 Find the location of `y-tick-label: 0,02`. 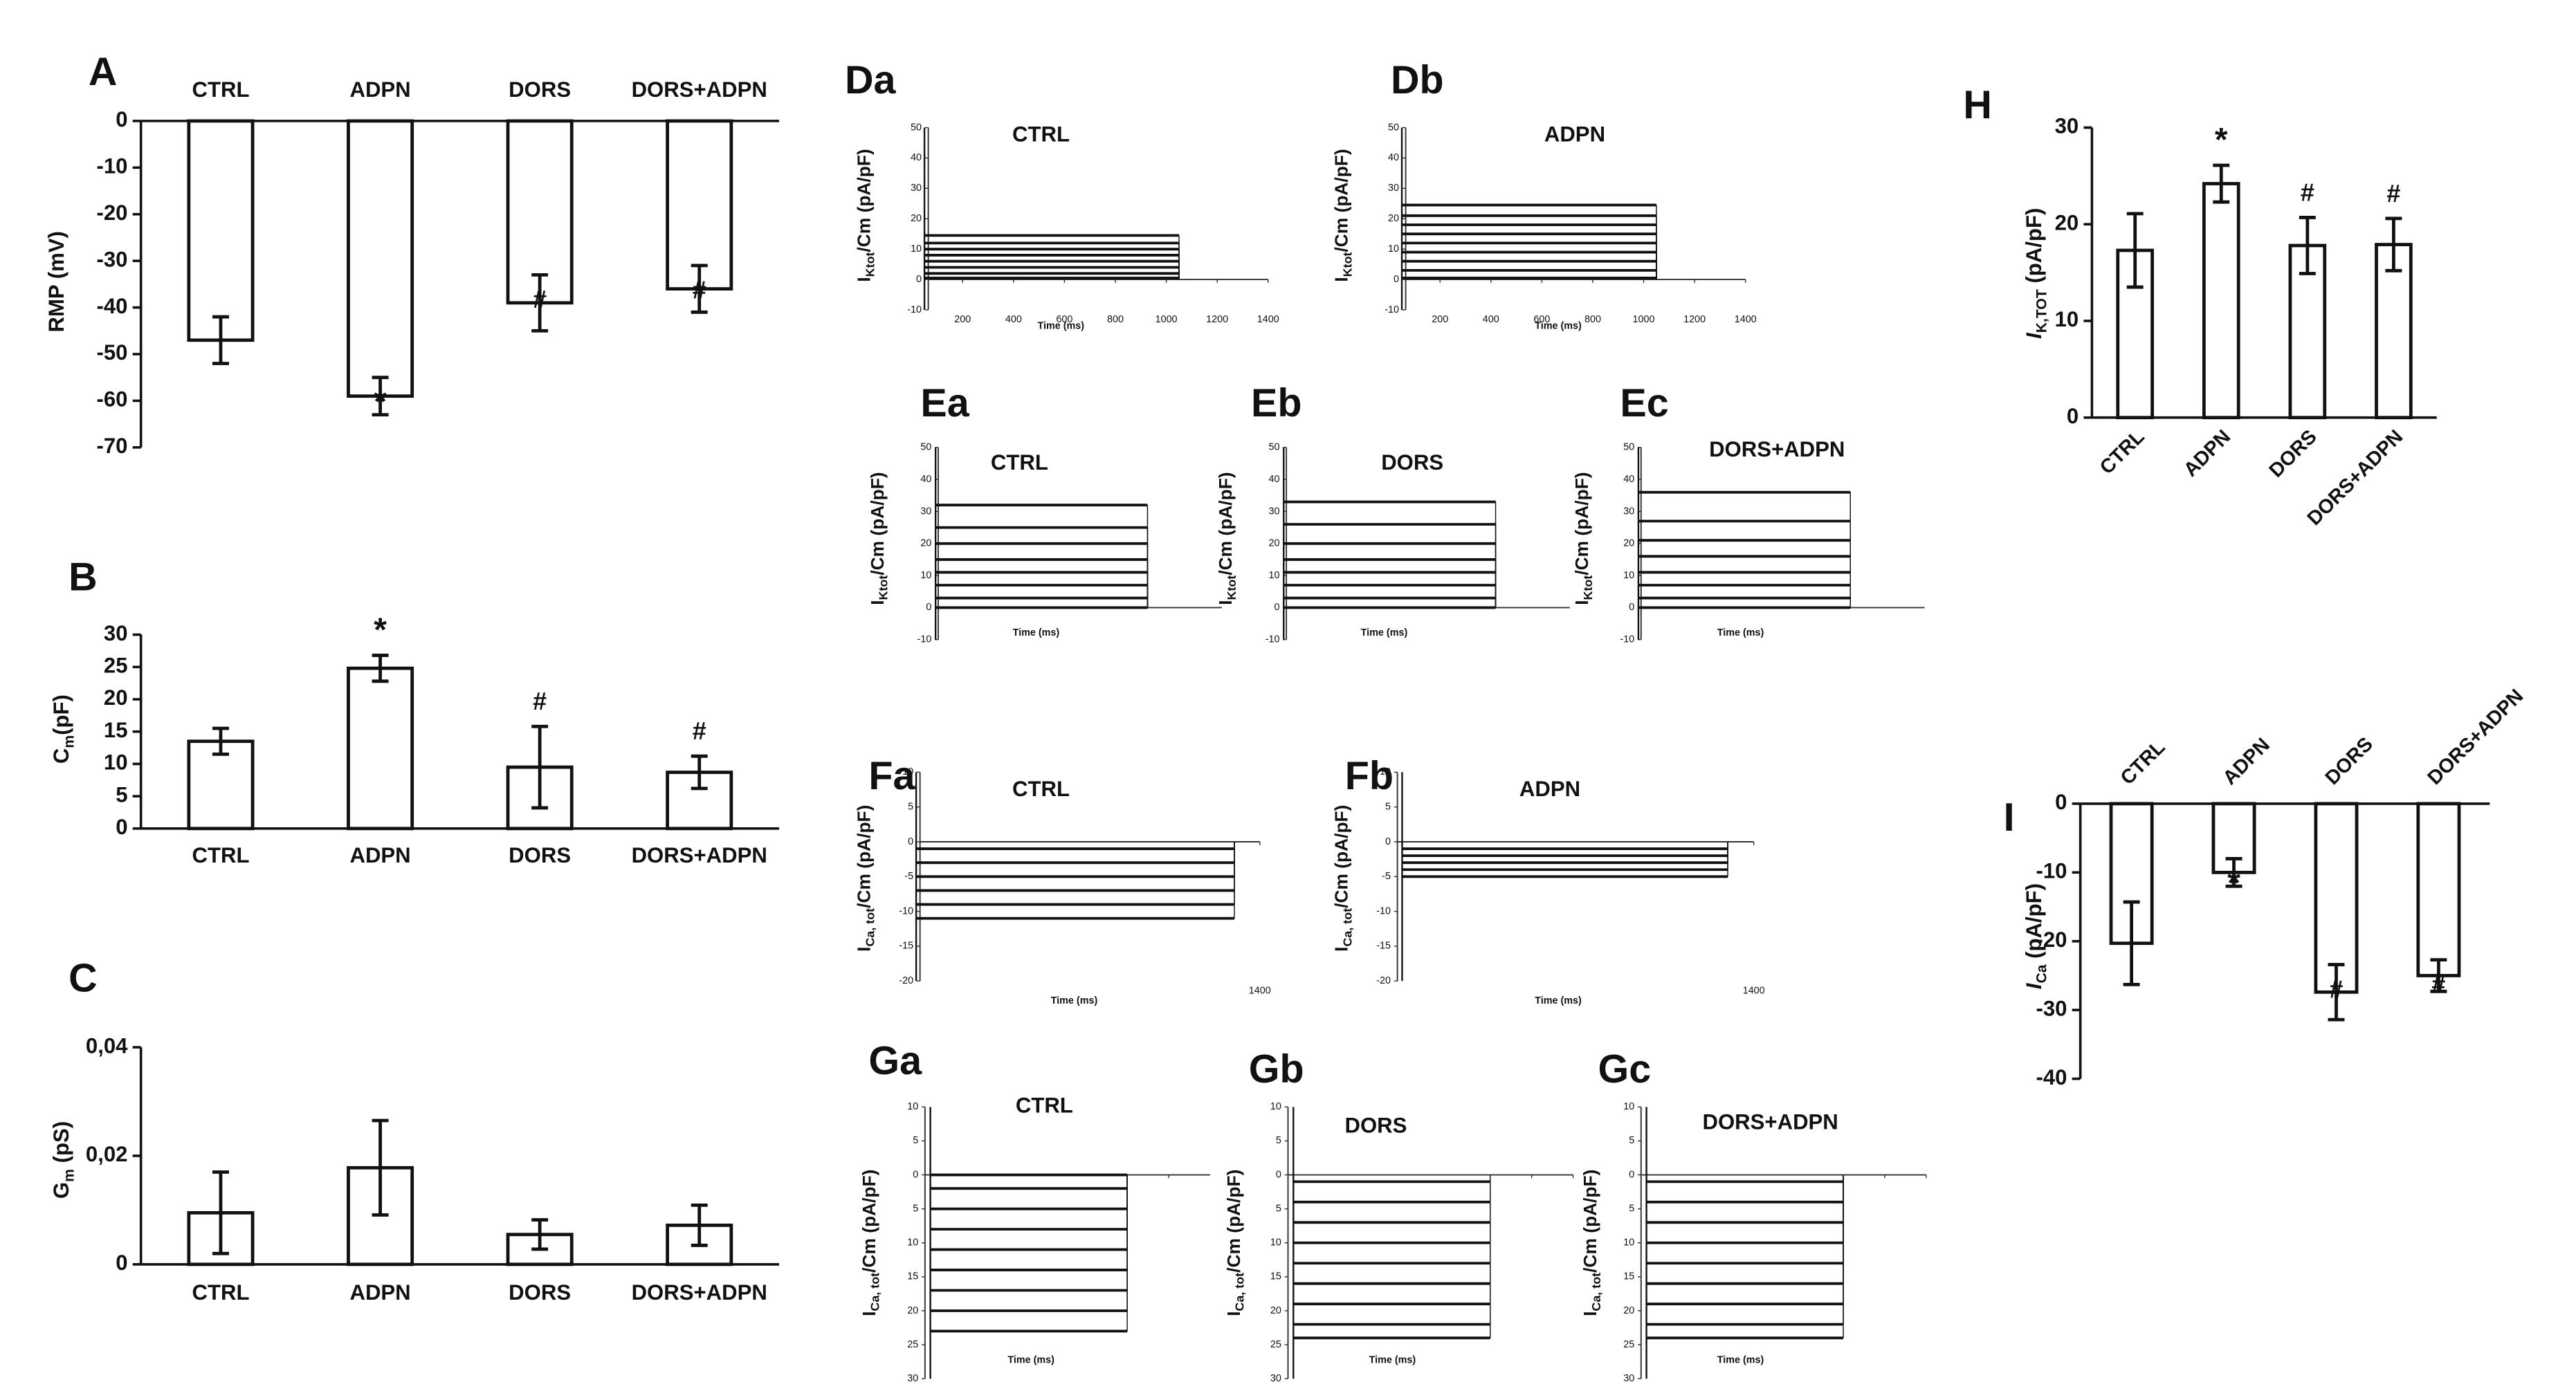

y-tick-label: 0,02 is located at coordinates (107, 1154).